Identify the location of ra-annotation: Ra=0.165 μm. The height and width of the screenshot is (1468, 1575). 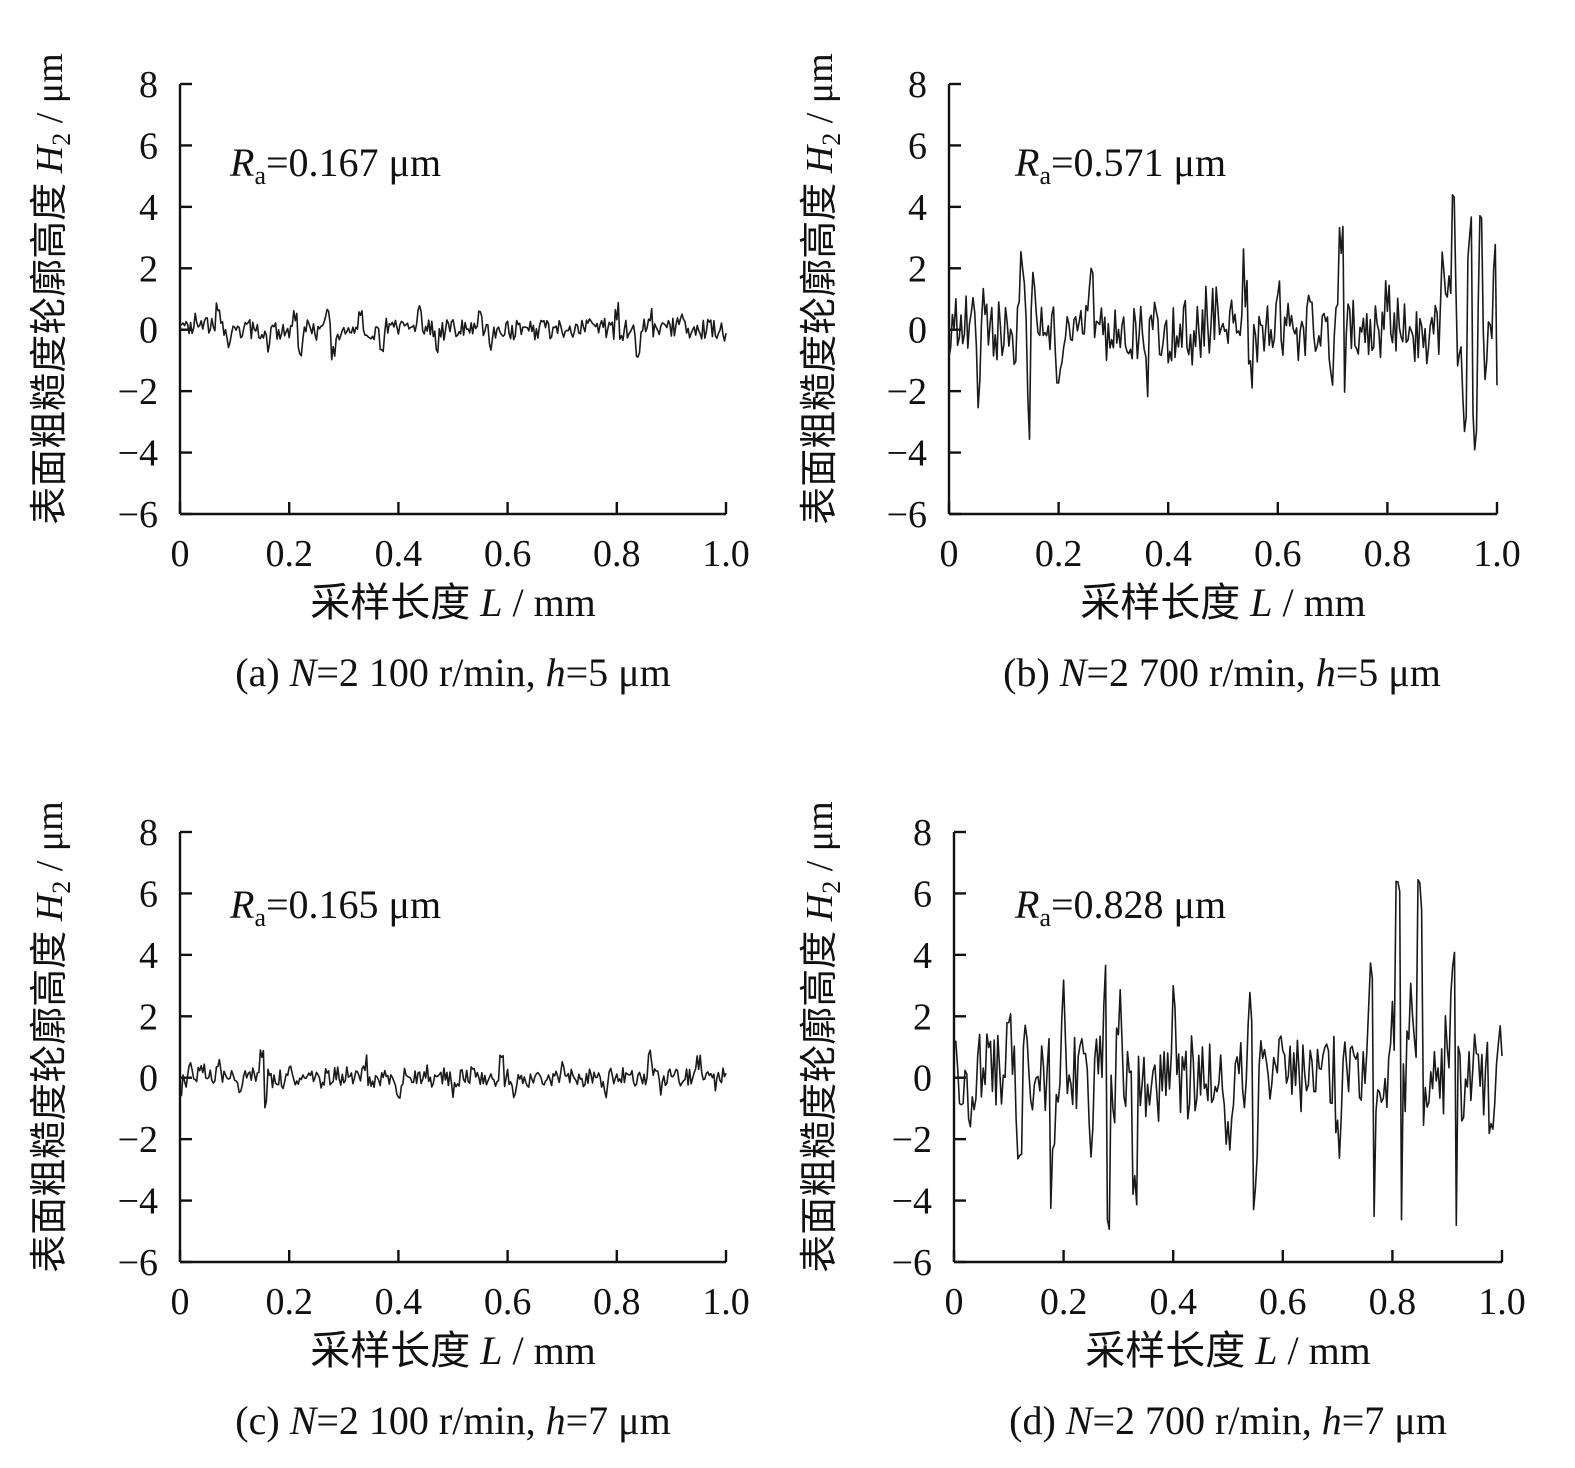
(335, 907).